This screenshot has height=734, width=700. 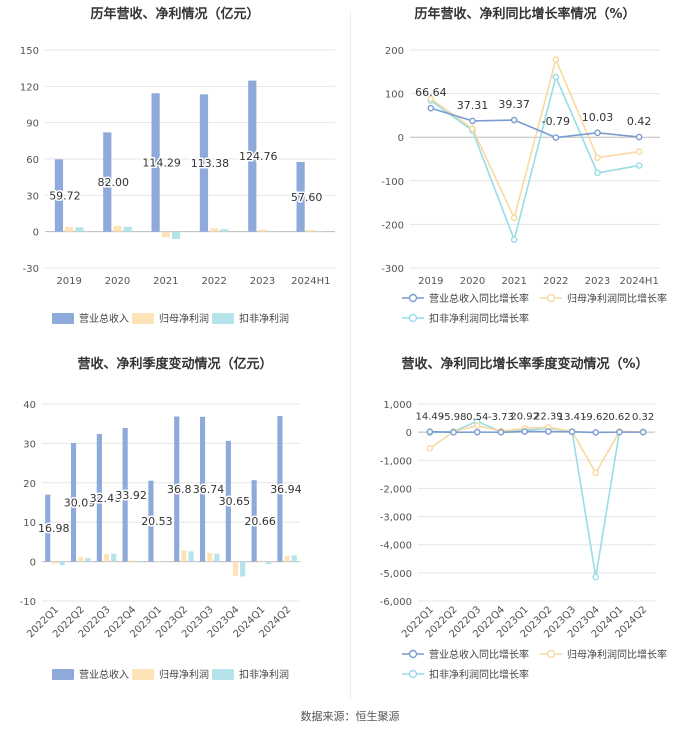 What do you see at coordinates (548, 417) in the screenshot?
I see `data-label: 22.39` at bounding box center [548, 417].